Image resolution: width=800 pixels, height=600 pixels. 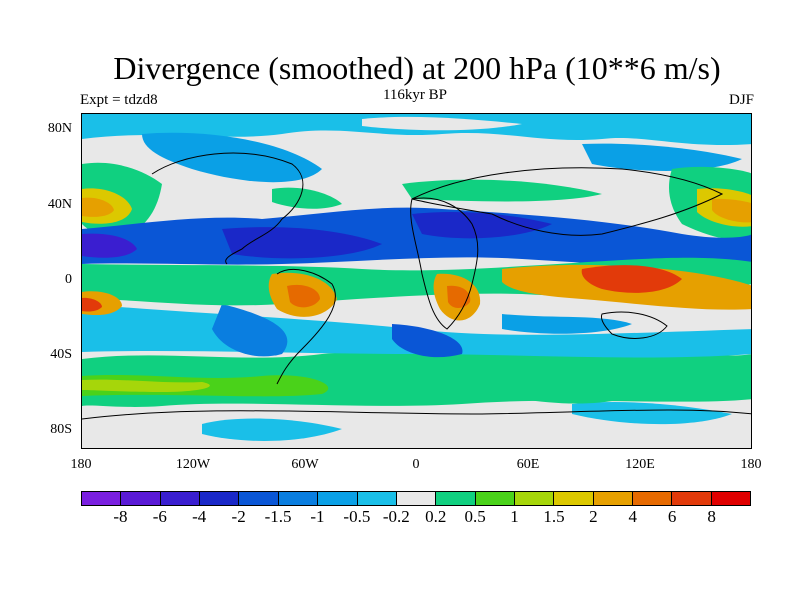 I want to click on south-america-red, so click(x=303, y=296).